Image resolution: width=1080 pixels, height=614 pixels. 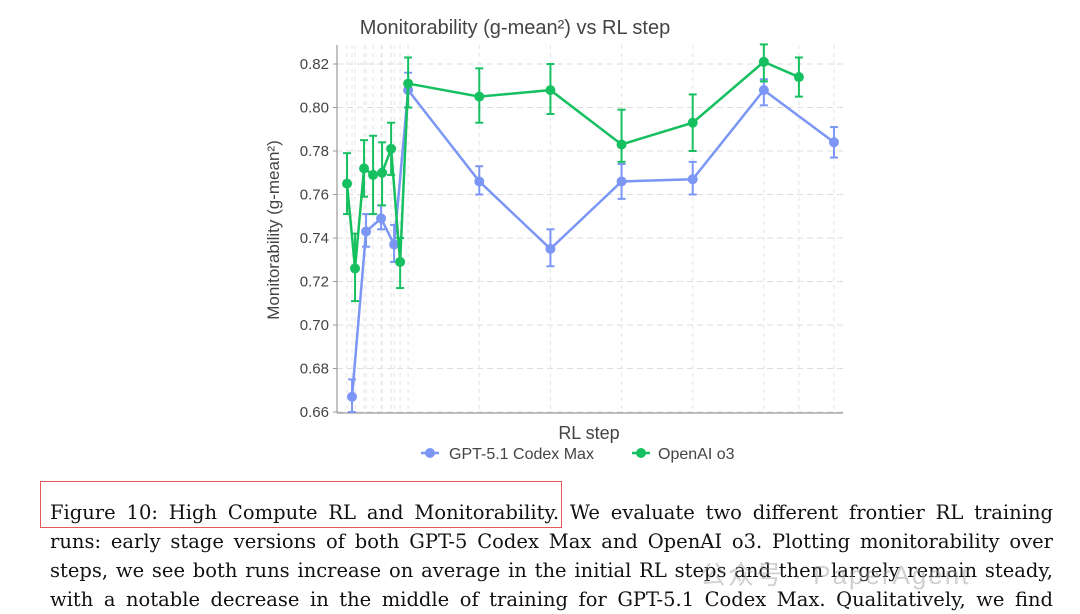 I want to click on y-axis: 0.66 0.68 0.70 0.72 0.74 0.76 0.78 0.80 0.82, so click(x=318, y=238).